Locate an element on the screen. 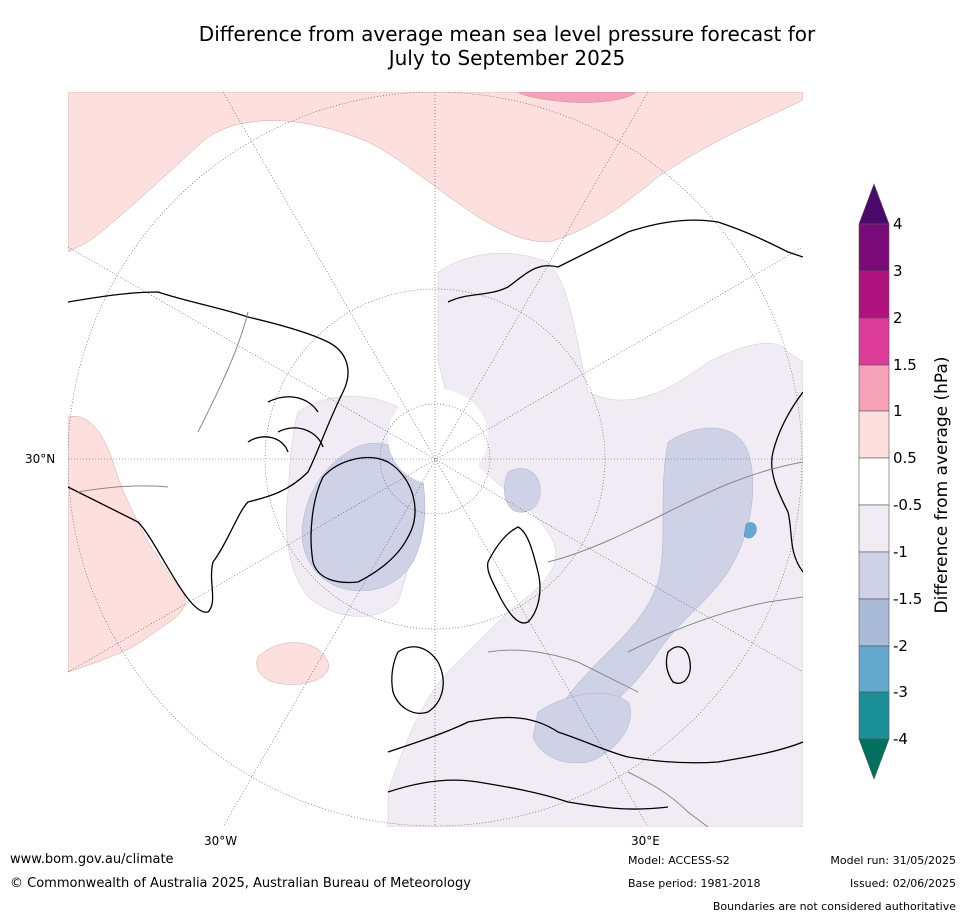 Image resolution: width=965 pixels, height=919 pixels. boundary-china is located at coordinates (715, 624).